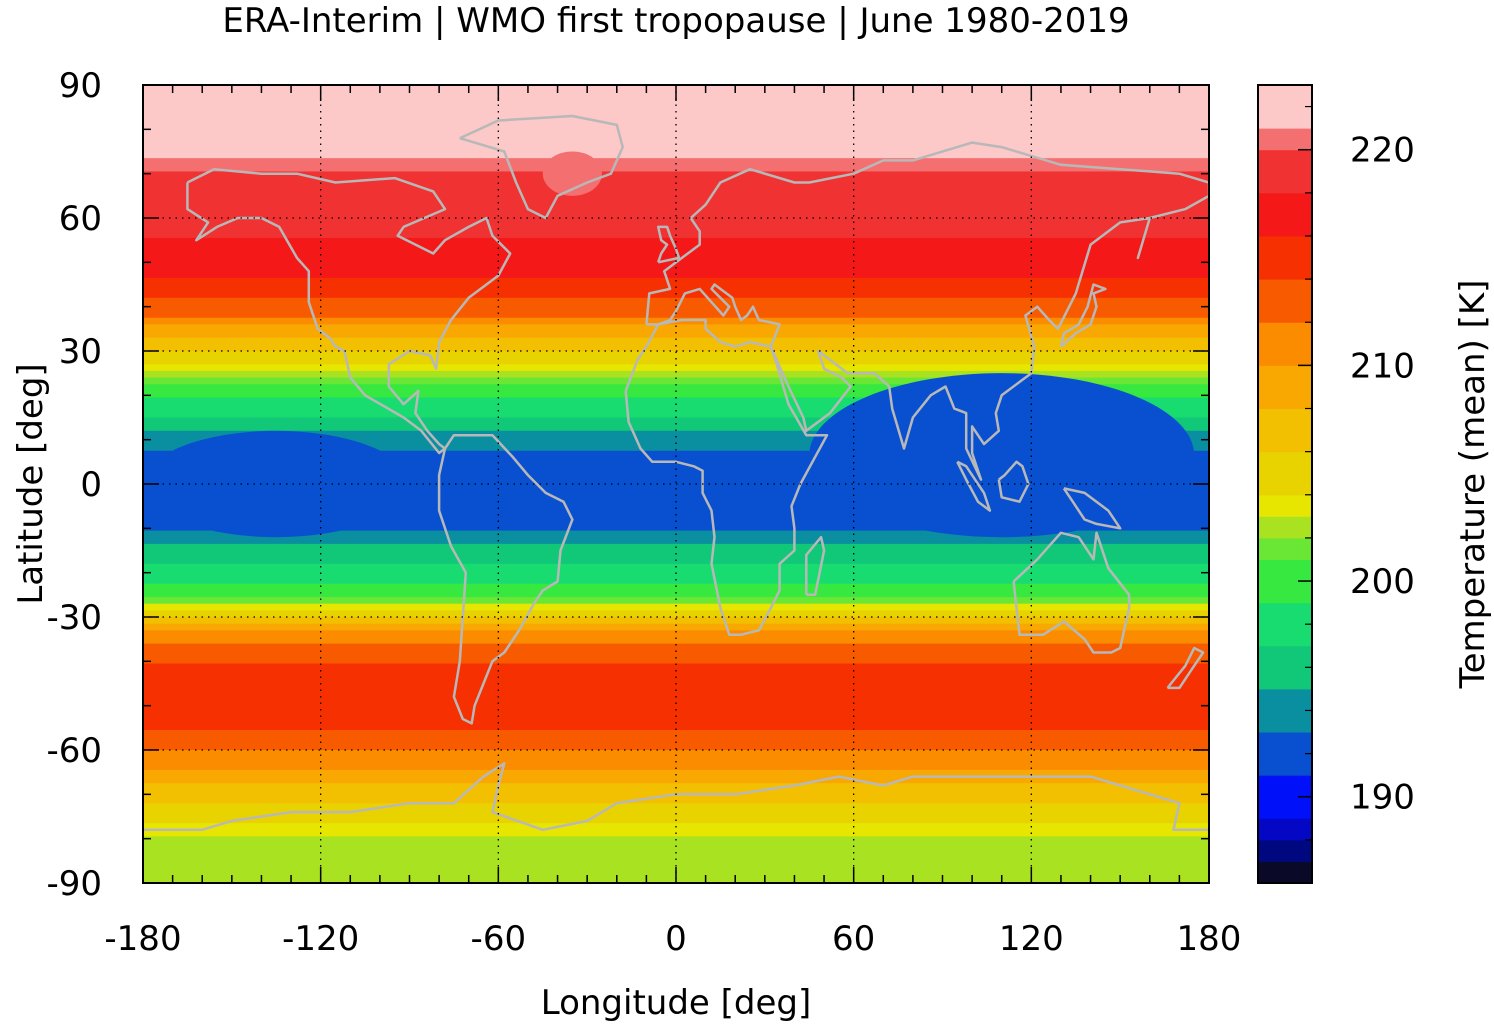  I want to click on x-tick-label: -120, so click(320, 939).